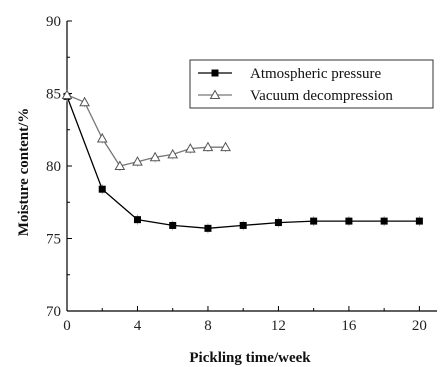  What do you see at coordinates (278, 326) in the screenshot?
I see `x-tick-label: 12` at bounding box center [278, 326].